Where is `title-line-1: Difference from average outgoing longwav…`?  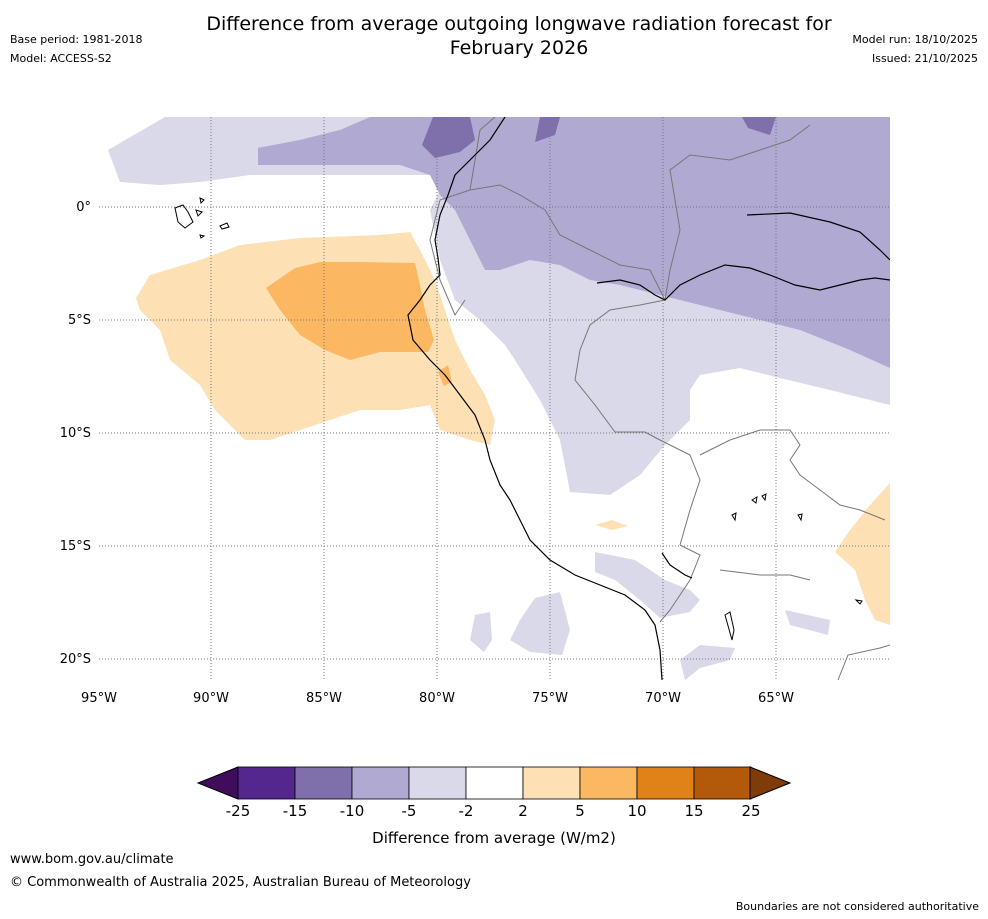
title-line-1: Difference from average outgoing longwav… is located at coordinates (519, 24).